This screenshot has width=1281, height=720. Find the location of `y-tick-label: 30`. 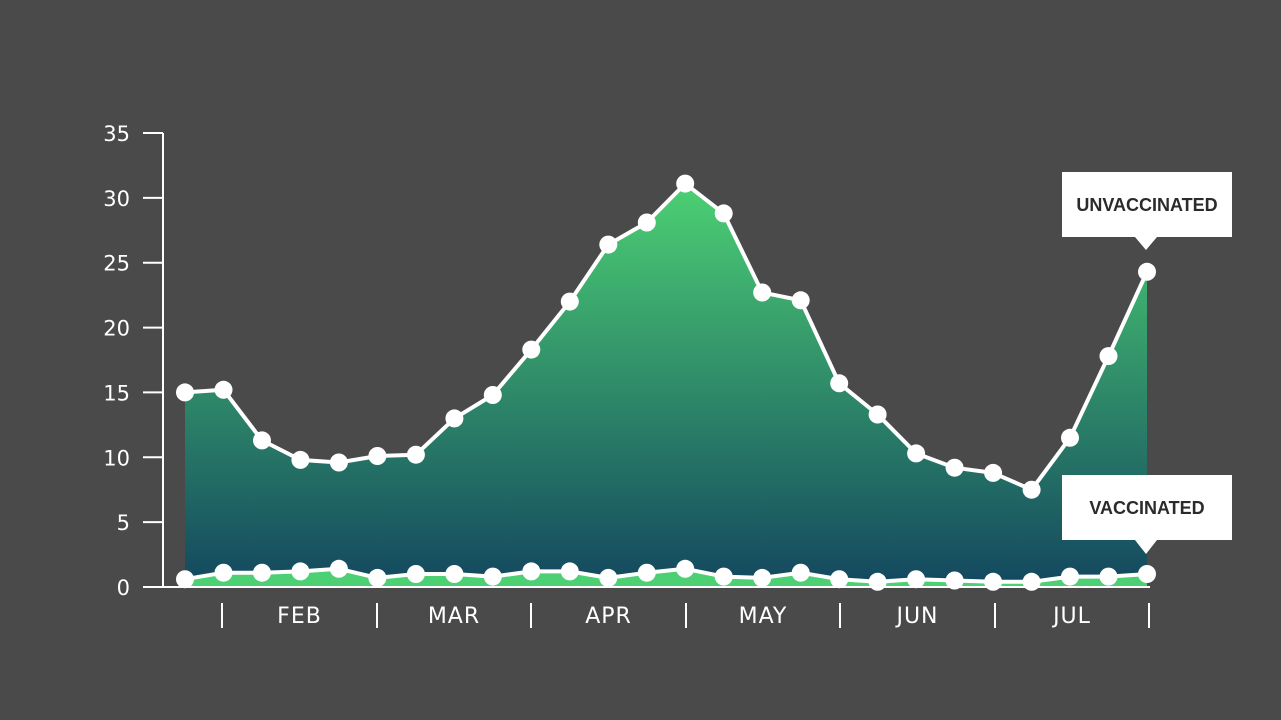

y-tick-label: 30 is located at coordinates (116, 199).